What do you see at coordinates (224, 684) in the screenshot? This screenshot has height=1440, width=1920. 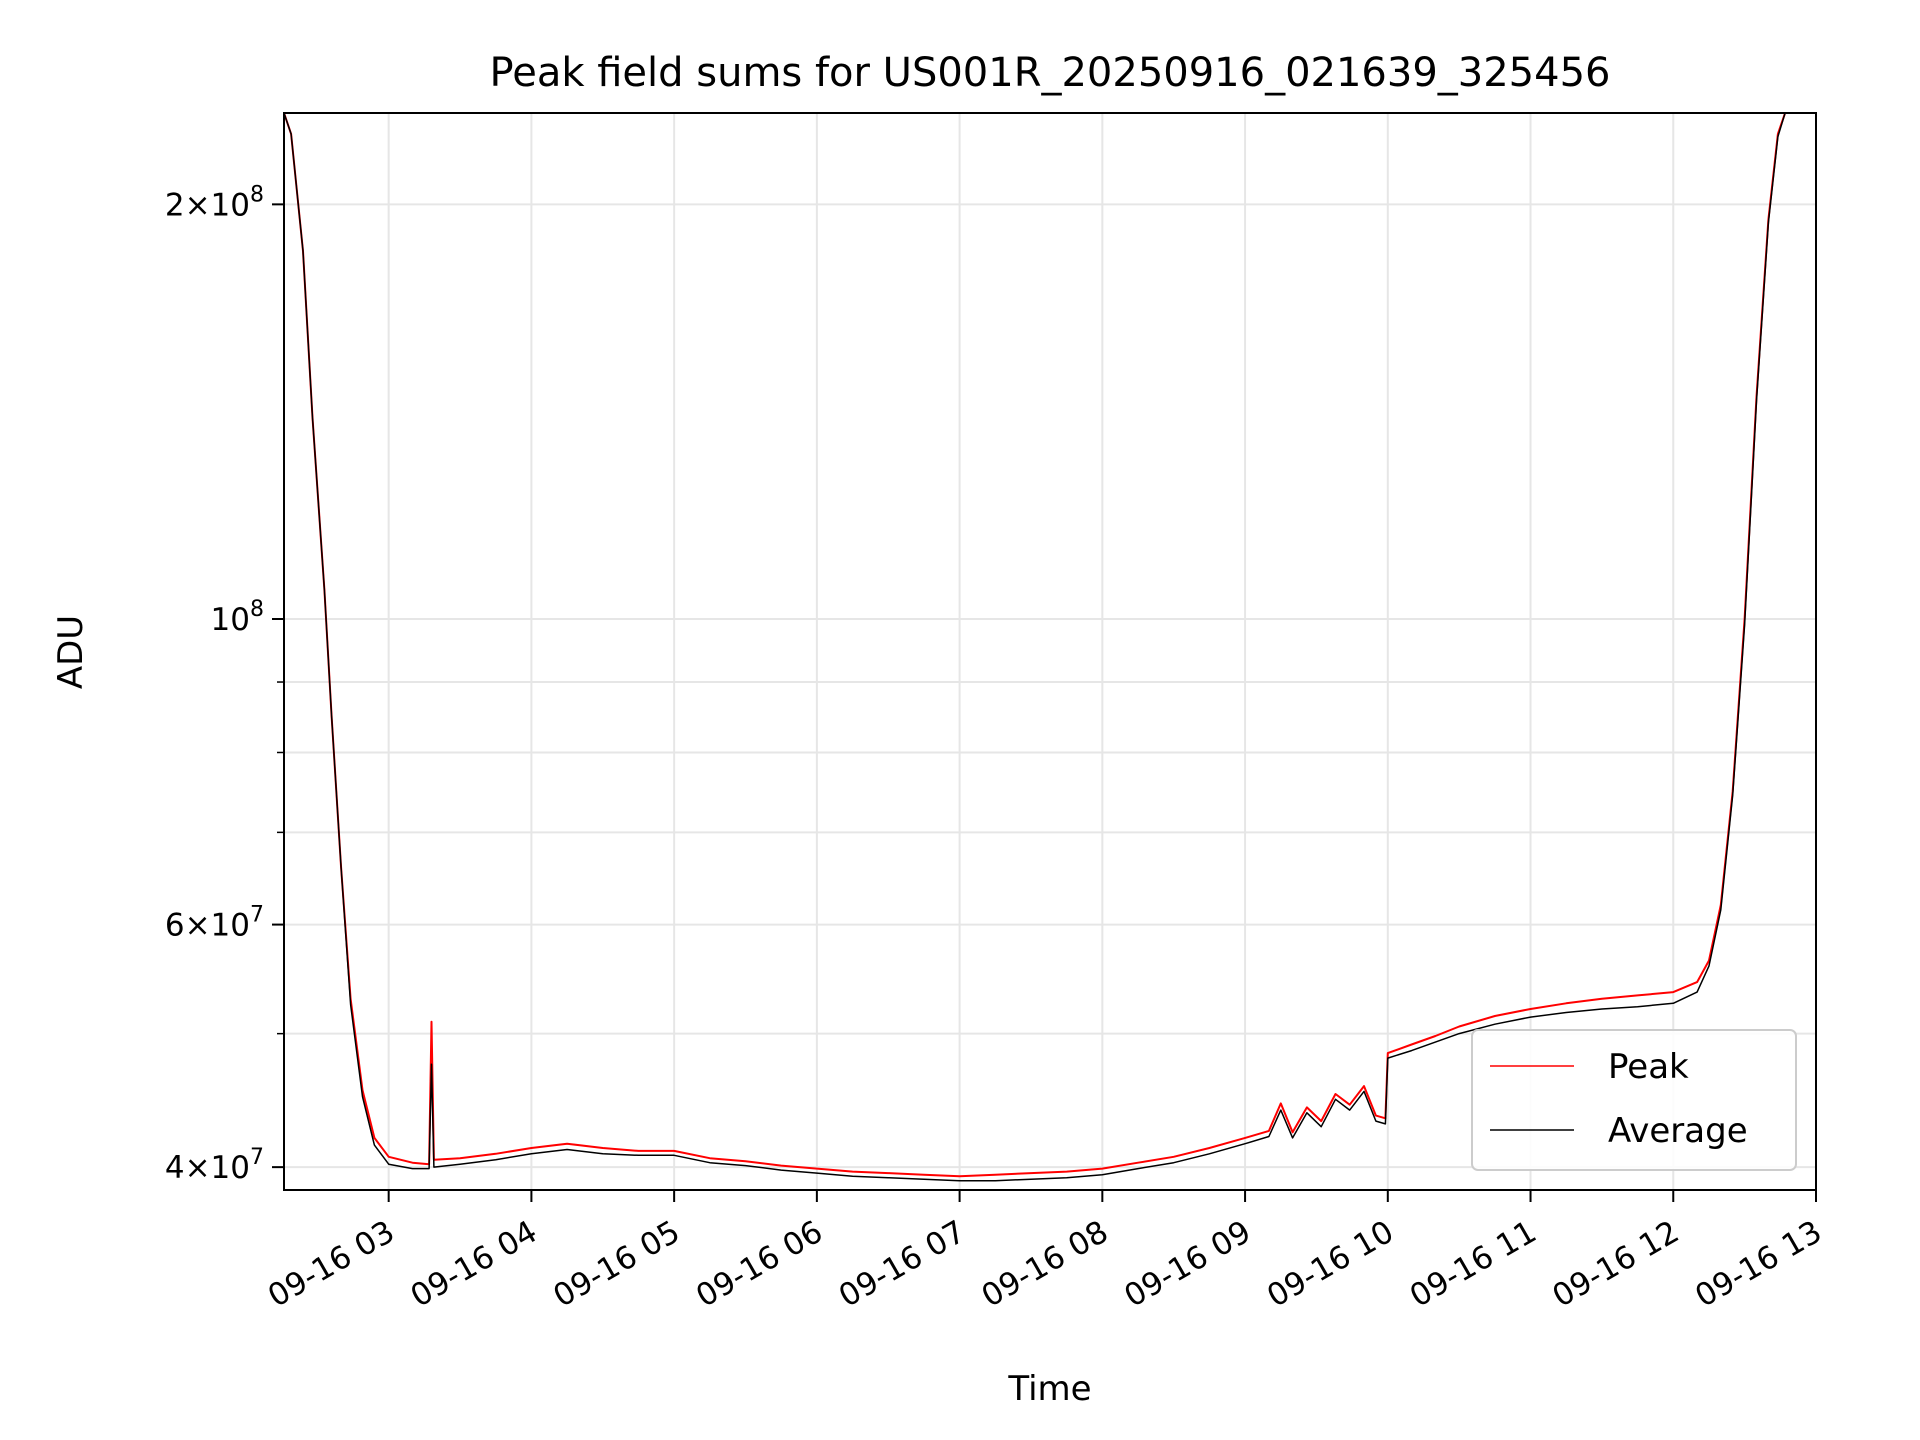 I see `y-axis: 4×107 6×107 108 2×108` at bounding box center [224, 684].